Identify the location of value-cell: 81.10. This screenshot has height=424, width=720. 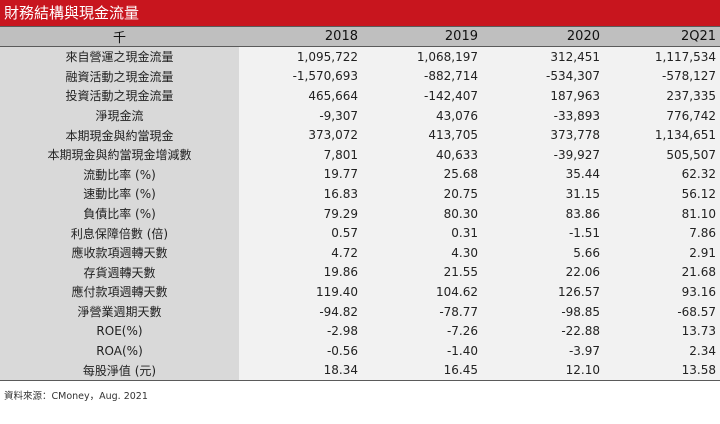
(662, 213).